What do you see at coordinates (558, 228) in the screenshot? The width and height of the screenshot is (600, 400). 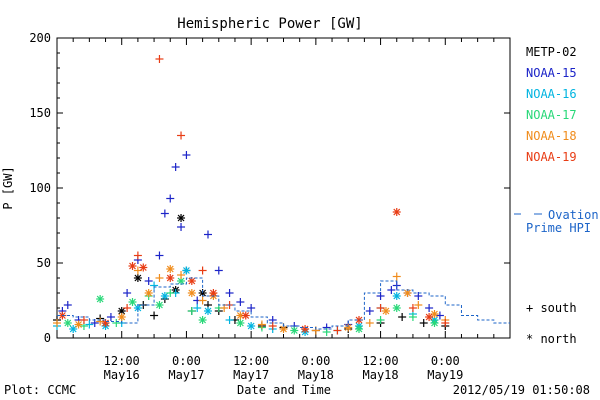 I see `legend-hpi-label: Prime HPI` at bounding box center [558, 228].